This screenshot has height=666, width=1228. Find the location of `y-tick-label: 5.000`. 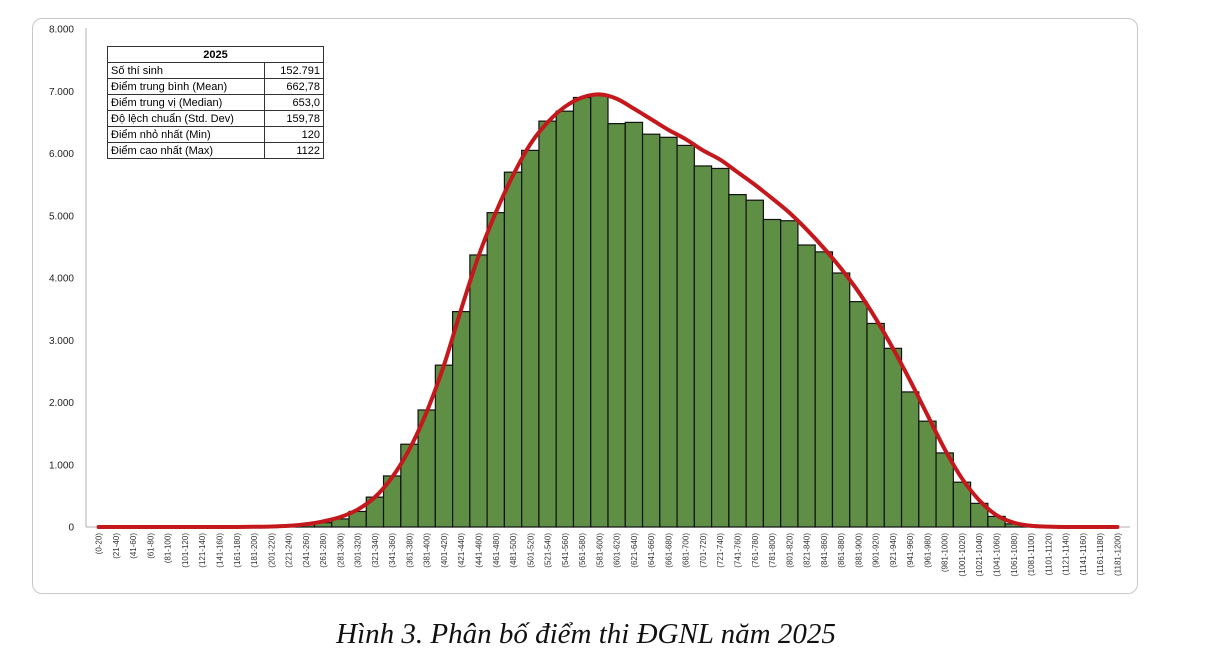

y-tick-label: 5.000 is located at coordinates (61, 216).